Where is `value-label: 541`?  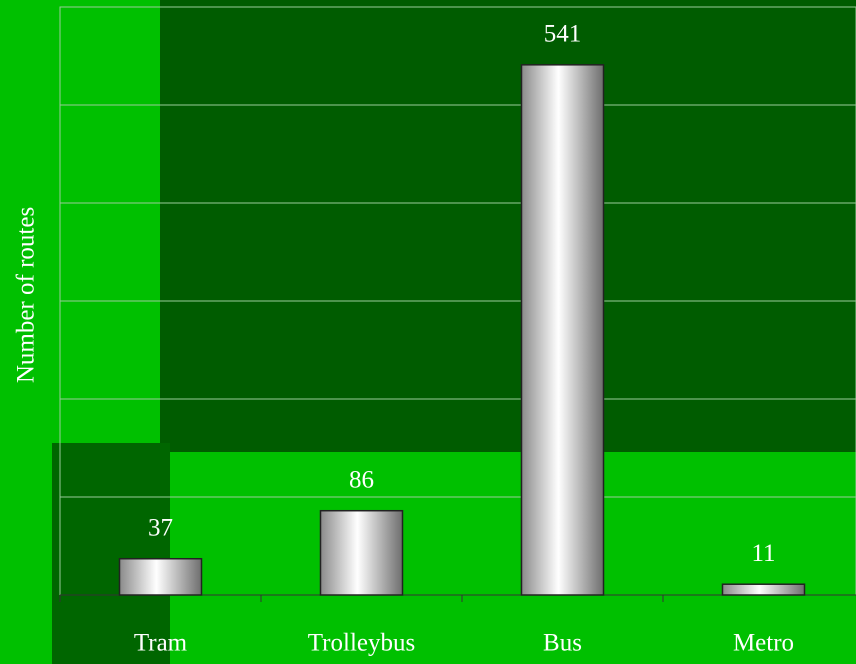 value-label: 541 is located at coordinates (563, 34).